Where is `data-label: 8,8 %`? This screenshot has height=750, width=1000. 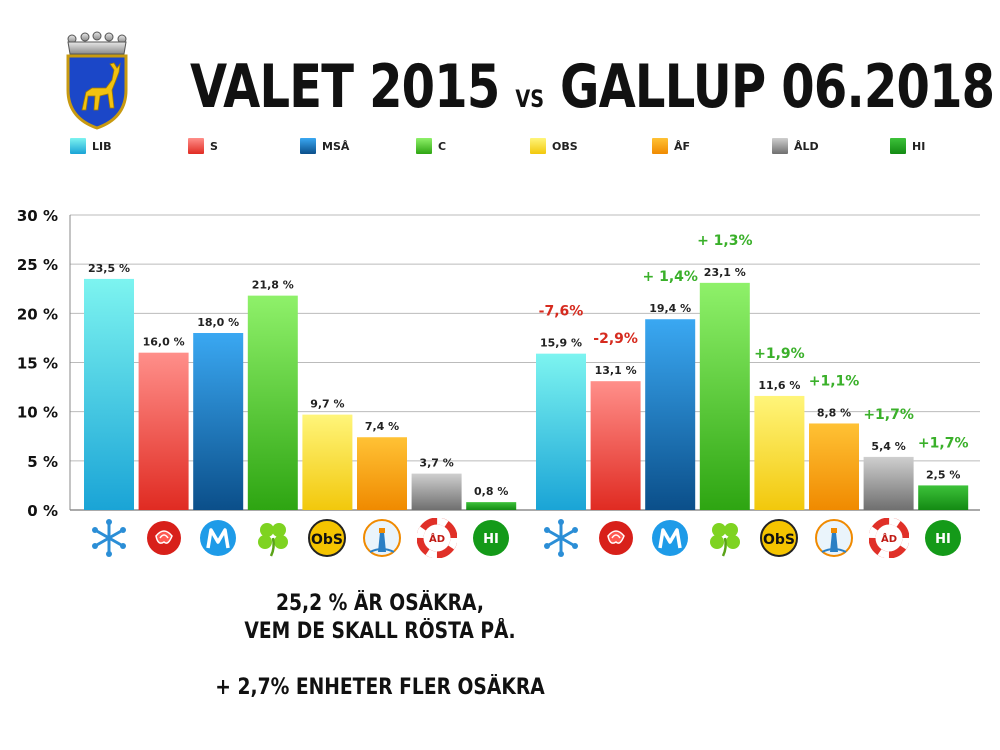
data-label: 8,8 % is located at coordinates (834, 412).